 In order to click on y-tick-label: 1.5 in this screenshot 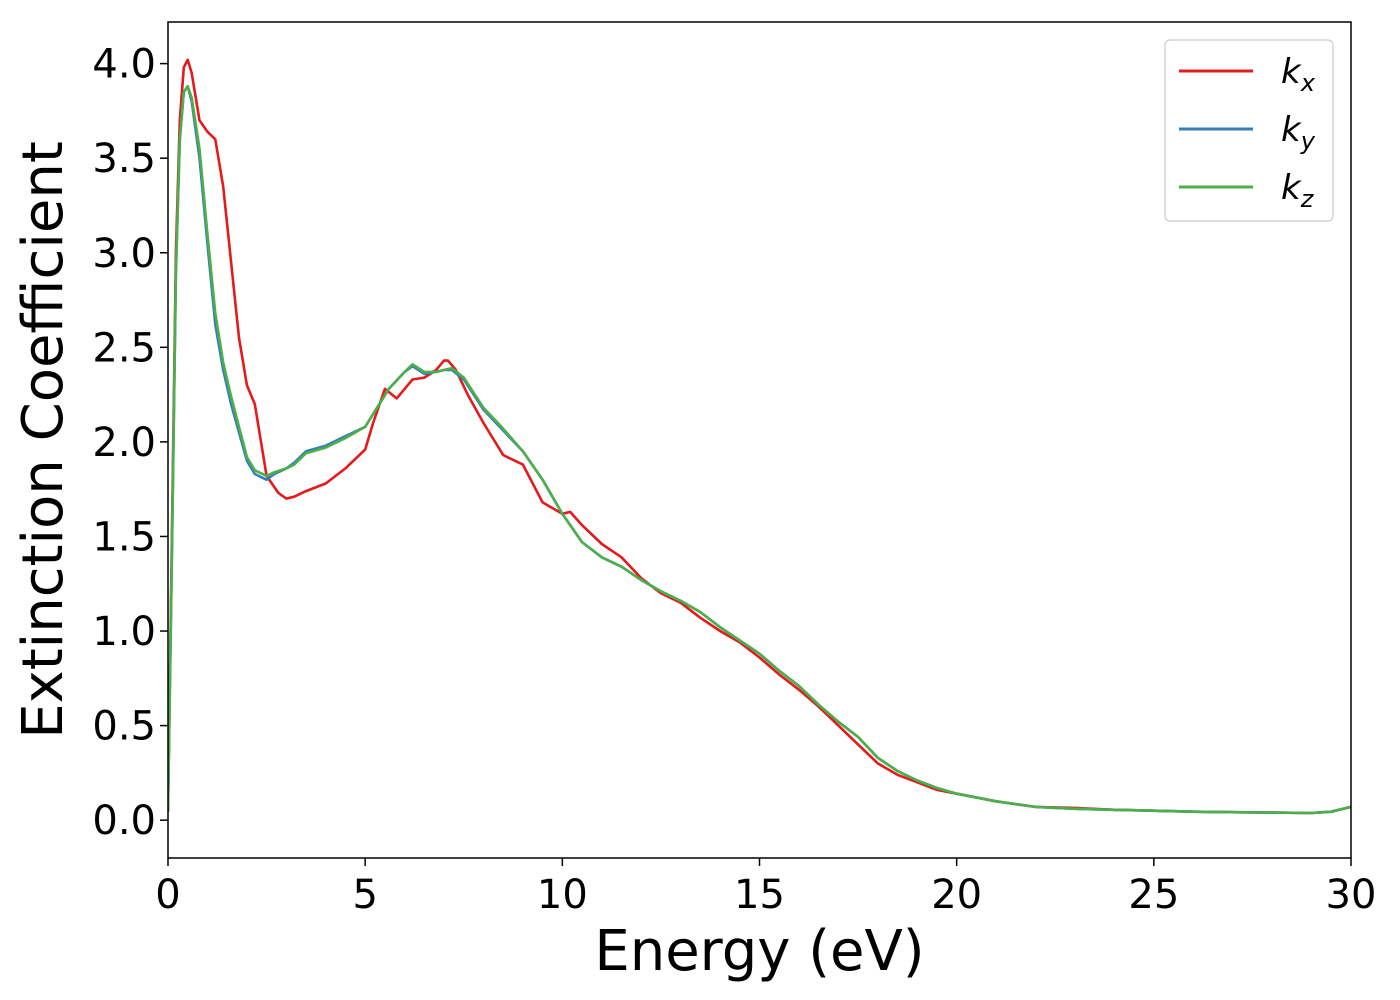, I will do `click(124, 537)`.